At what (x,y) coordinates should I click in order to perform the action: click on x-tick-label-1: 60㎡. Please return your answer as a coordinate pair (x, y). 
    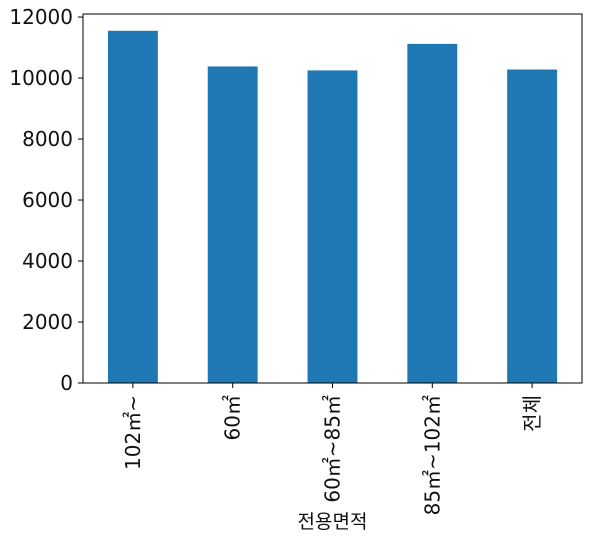
    Looking at the image, I should click on (233, 417).